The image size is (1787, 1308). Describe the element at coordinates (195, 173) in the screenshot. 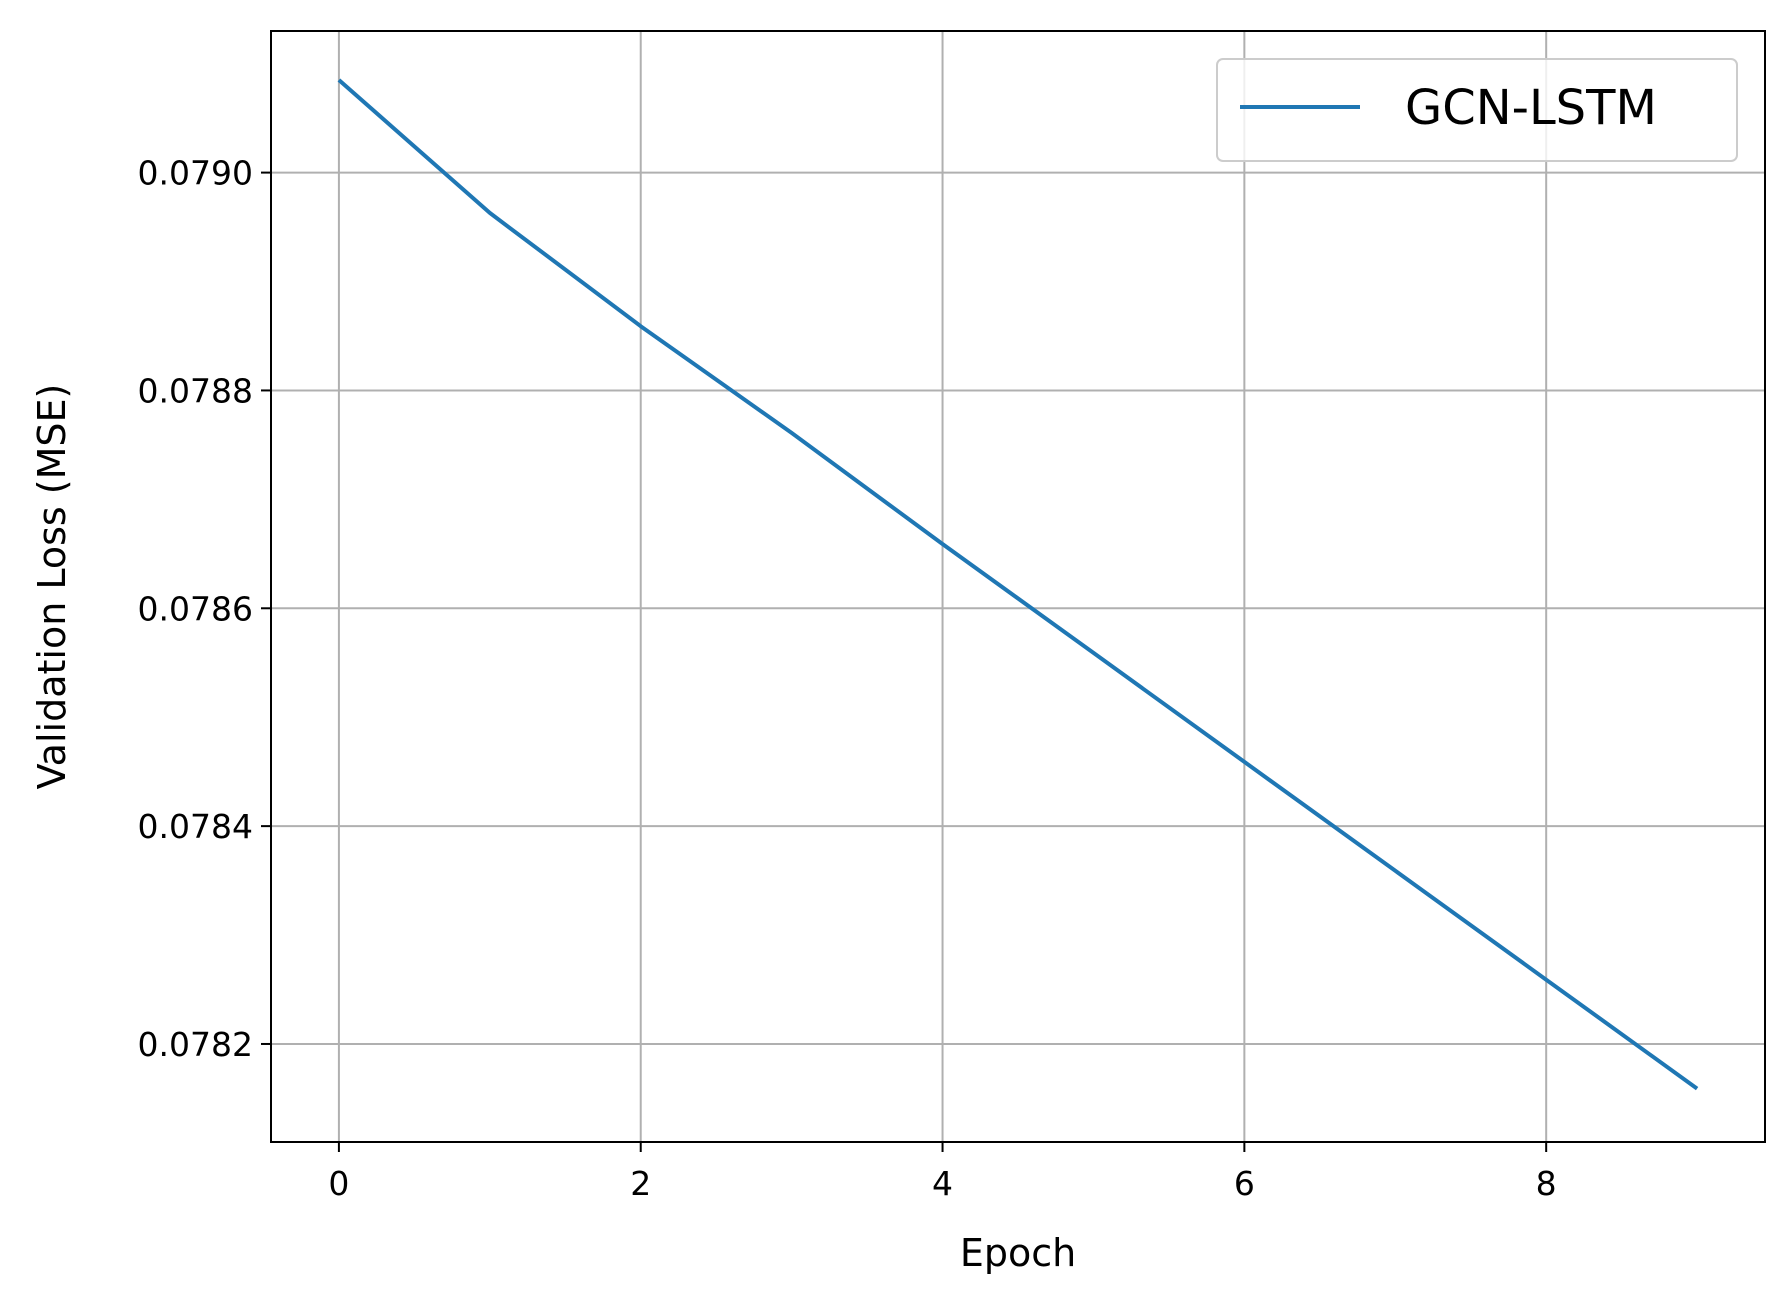

I see `y-tick-label: 0.0790` at that location.